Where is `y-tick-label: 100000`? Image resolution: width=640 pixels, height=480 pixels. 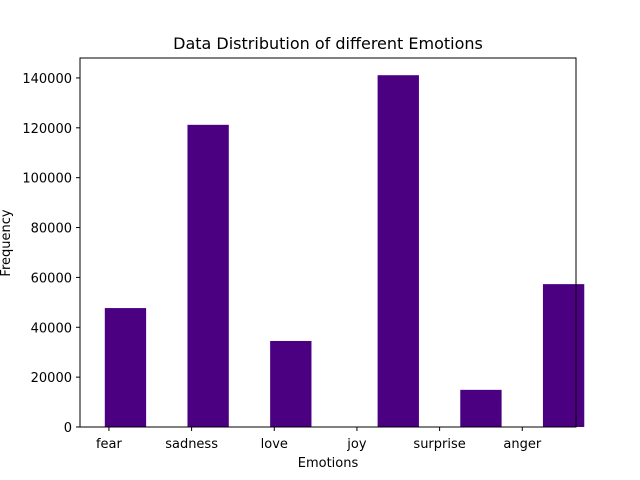 y-tick-label: 100000 is located at coordinates (47, 179).